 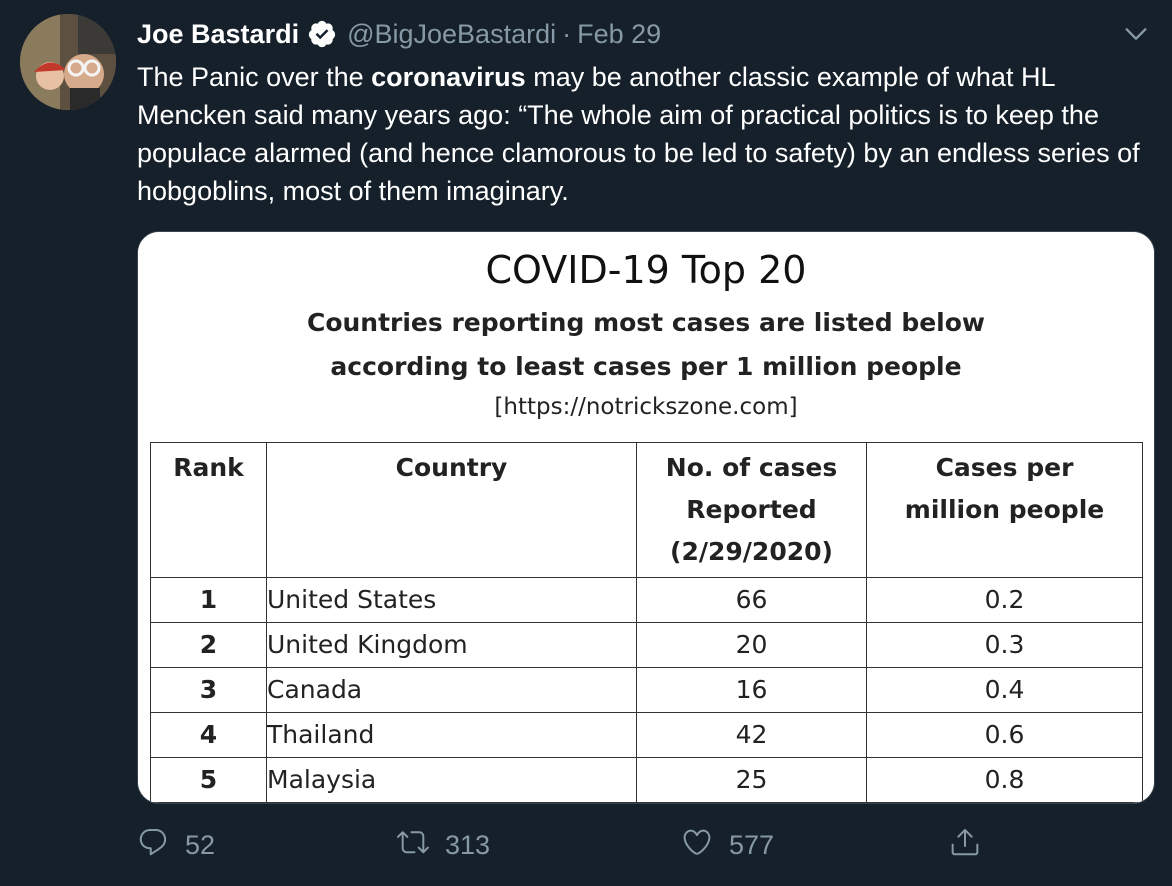 I want to click on cell-cases: 20, so click(x=751, y=645).